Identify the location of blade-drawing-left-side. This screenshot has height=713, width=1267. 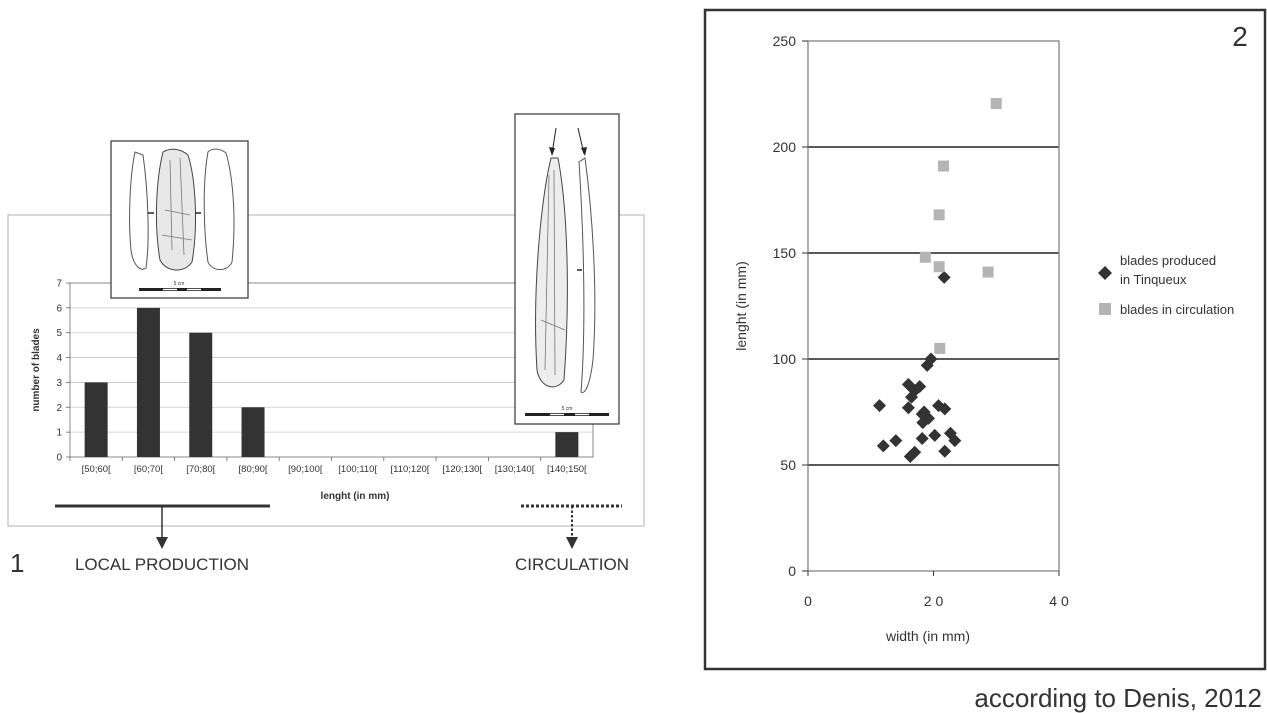
(139, 210).